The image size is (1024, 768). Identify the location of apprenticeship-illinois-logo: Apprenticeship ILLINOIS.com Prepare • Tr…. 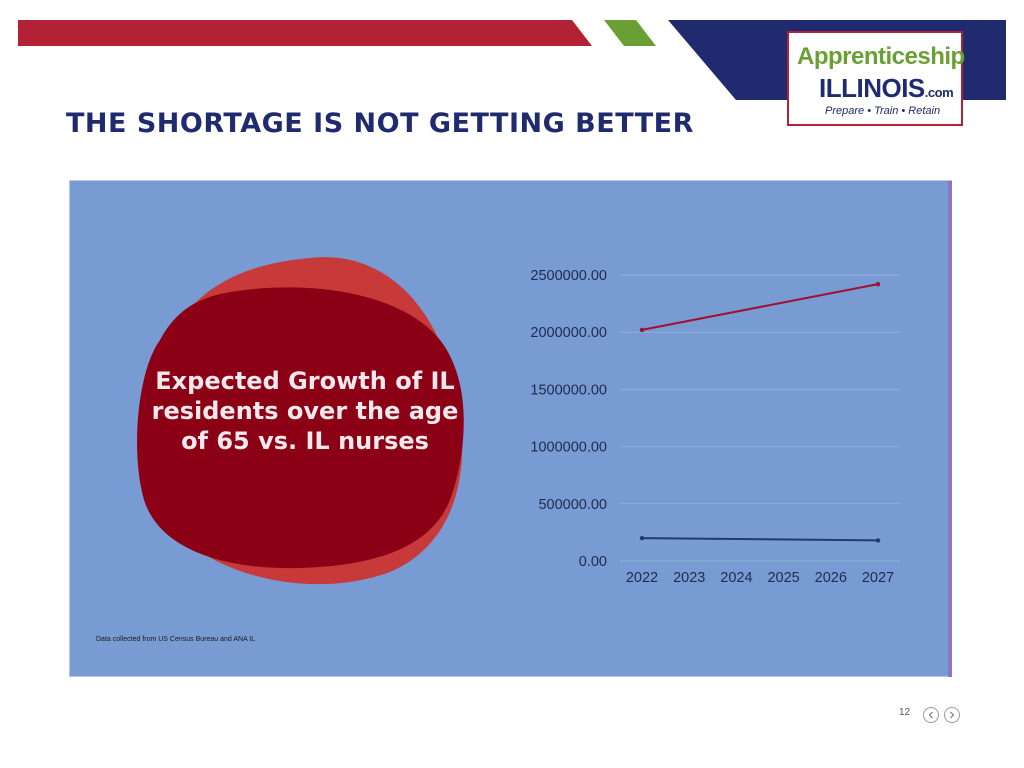
(876, 78).